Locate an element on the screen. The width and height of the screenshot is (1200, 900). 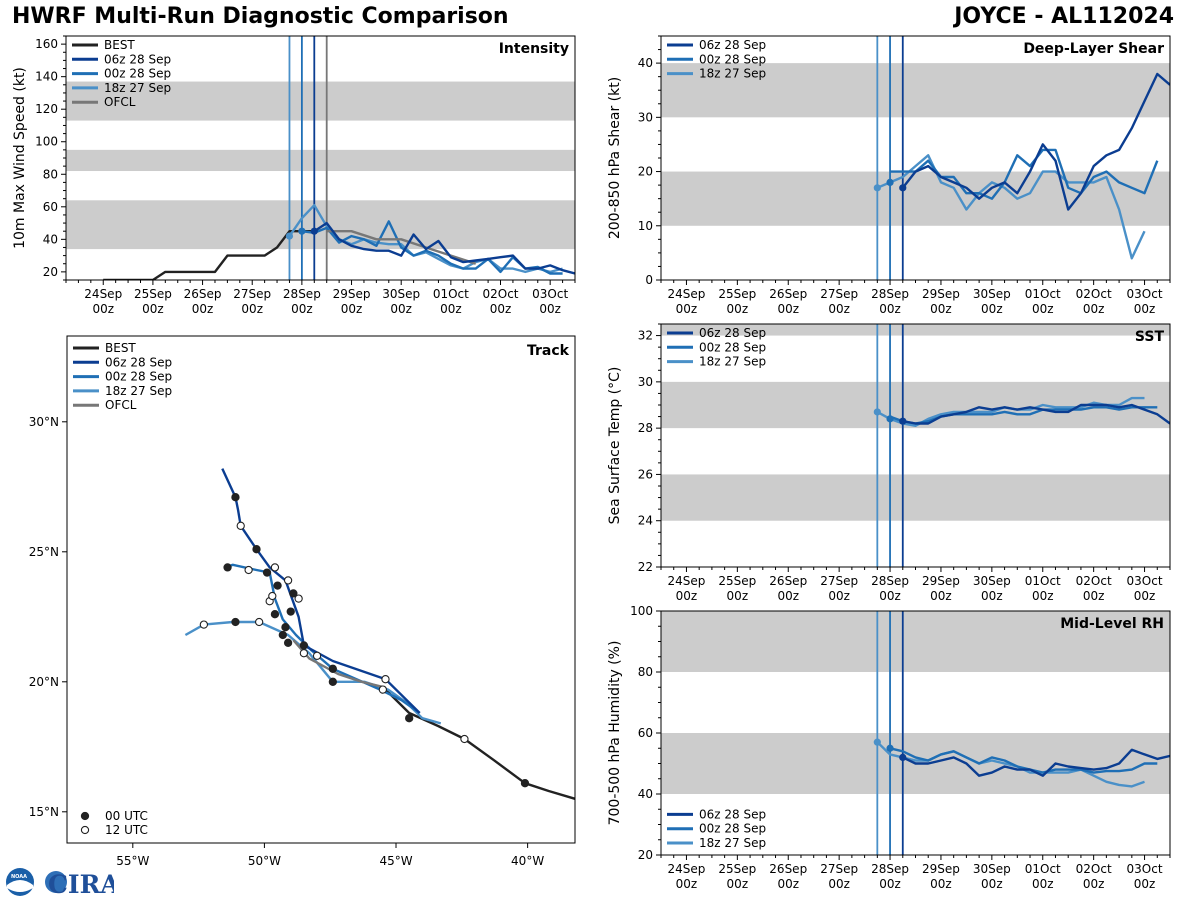
track-xtick-label: 45°W is located at coordinates (395, 861).